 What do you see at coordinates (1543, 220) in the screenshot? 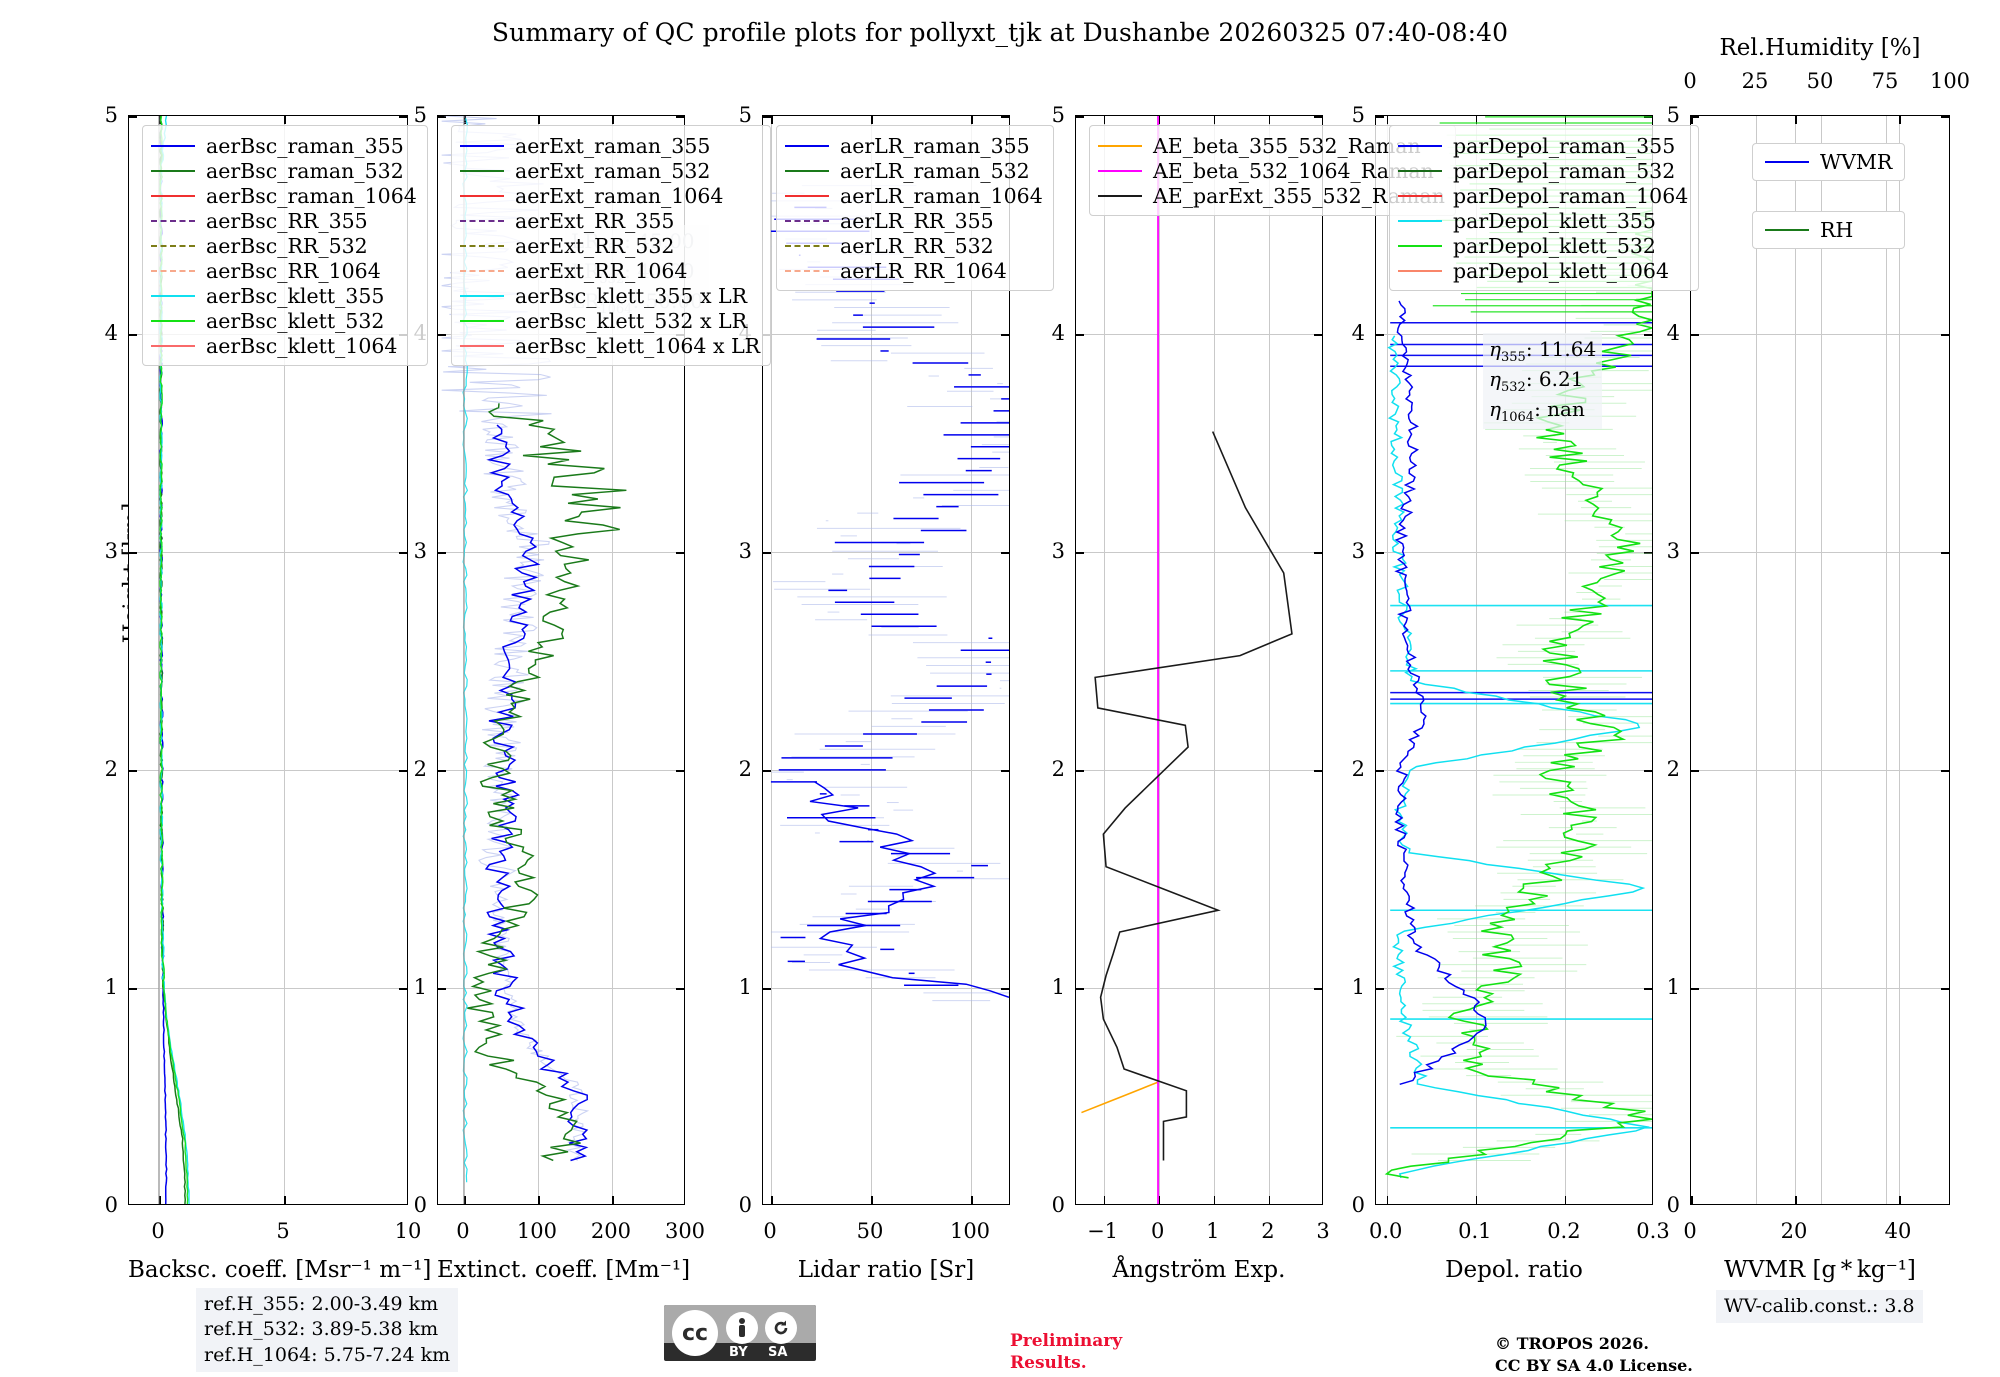
I see `legend-item: parDepol_klett_355` at bounding box center [1543, 220].